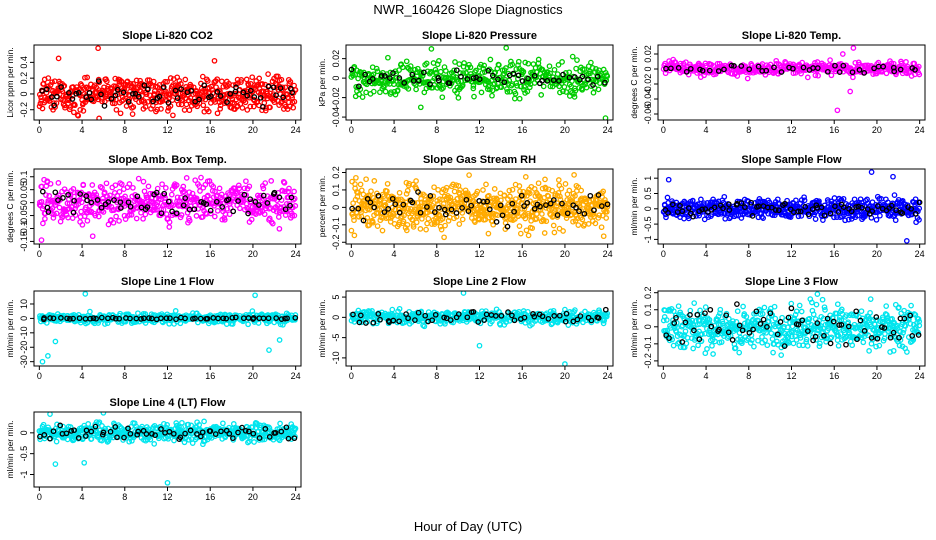 Image resolution: width=936 pixels, height=540 pixels. What do you see at coordinates (648, 114) in the screenshot?
I see `y-tick-label: -0.06` at bounding box center [648, 114].